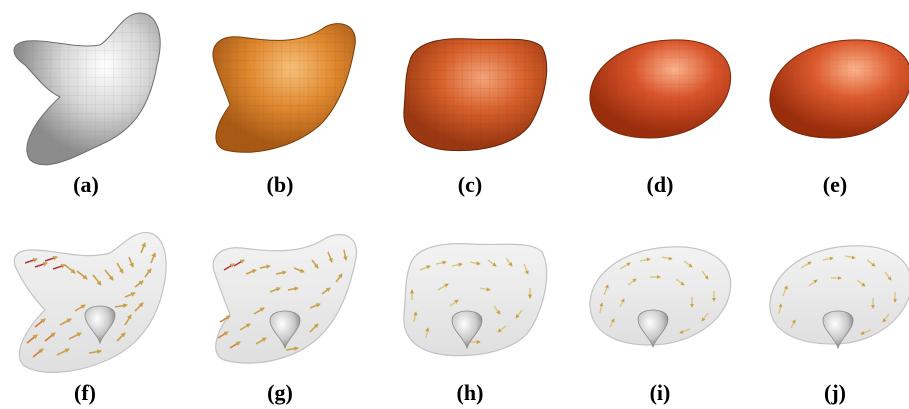  I want to click on vector-arrows-i, so click(657, 295).